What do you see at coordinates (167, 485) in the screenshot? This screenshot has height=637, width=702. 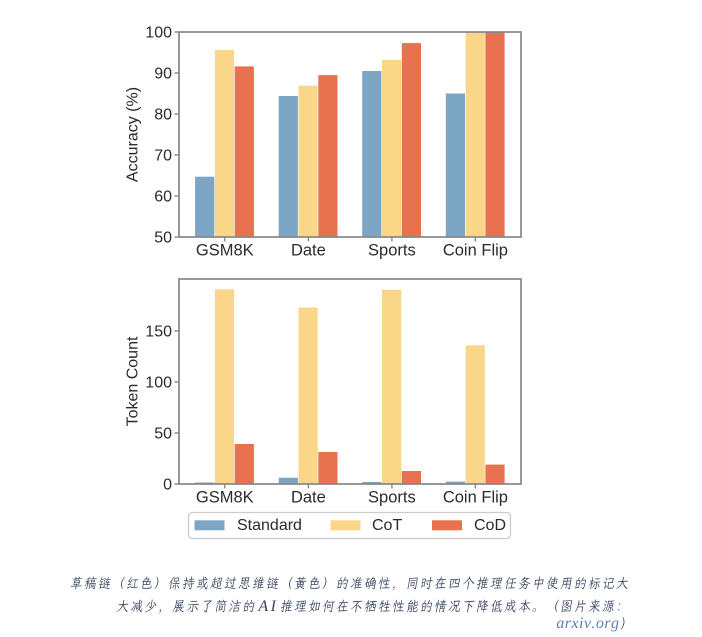 I see `svg-text: 0` at bounding box center [167, 485].